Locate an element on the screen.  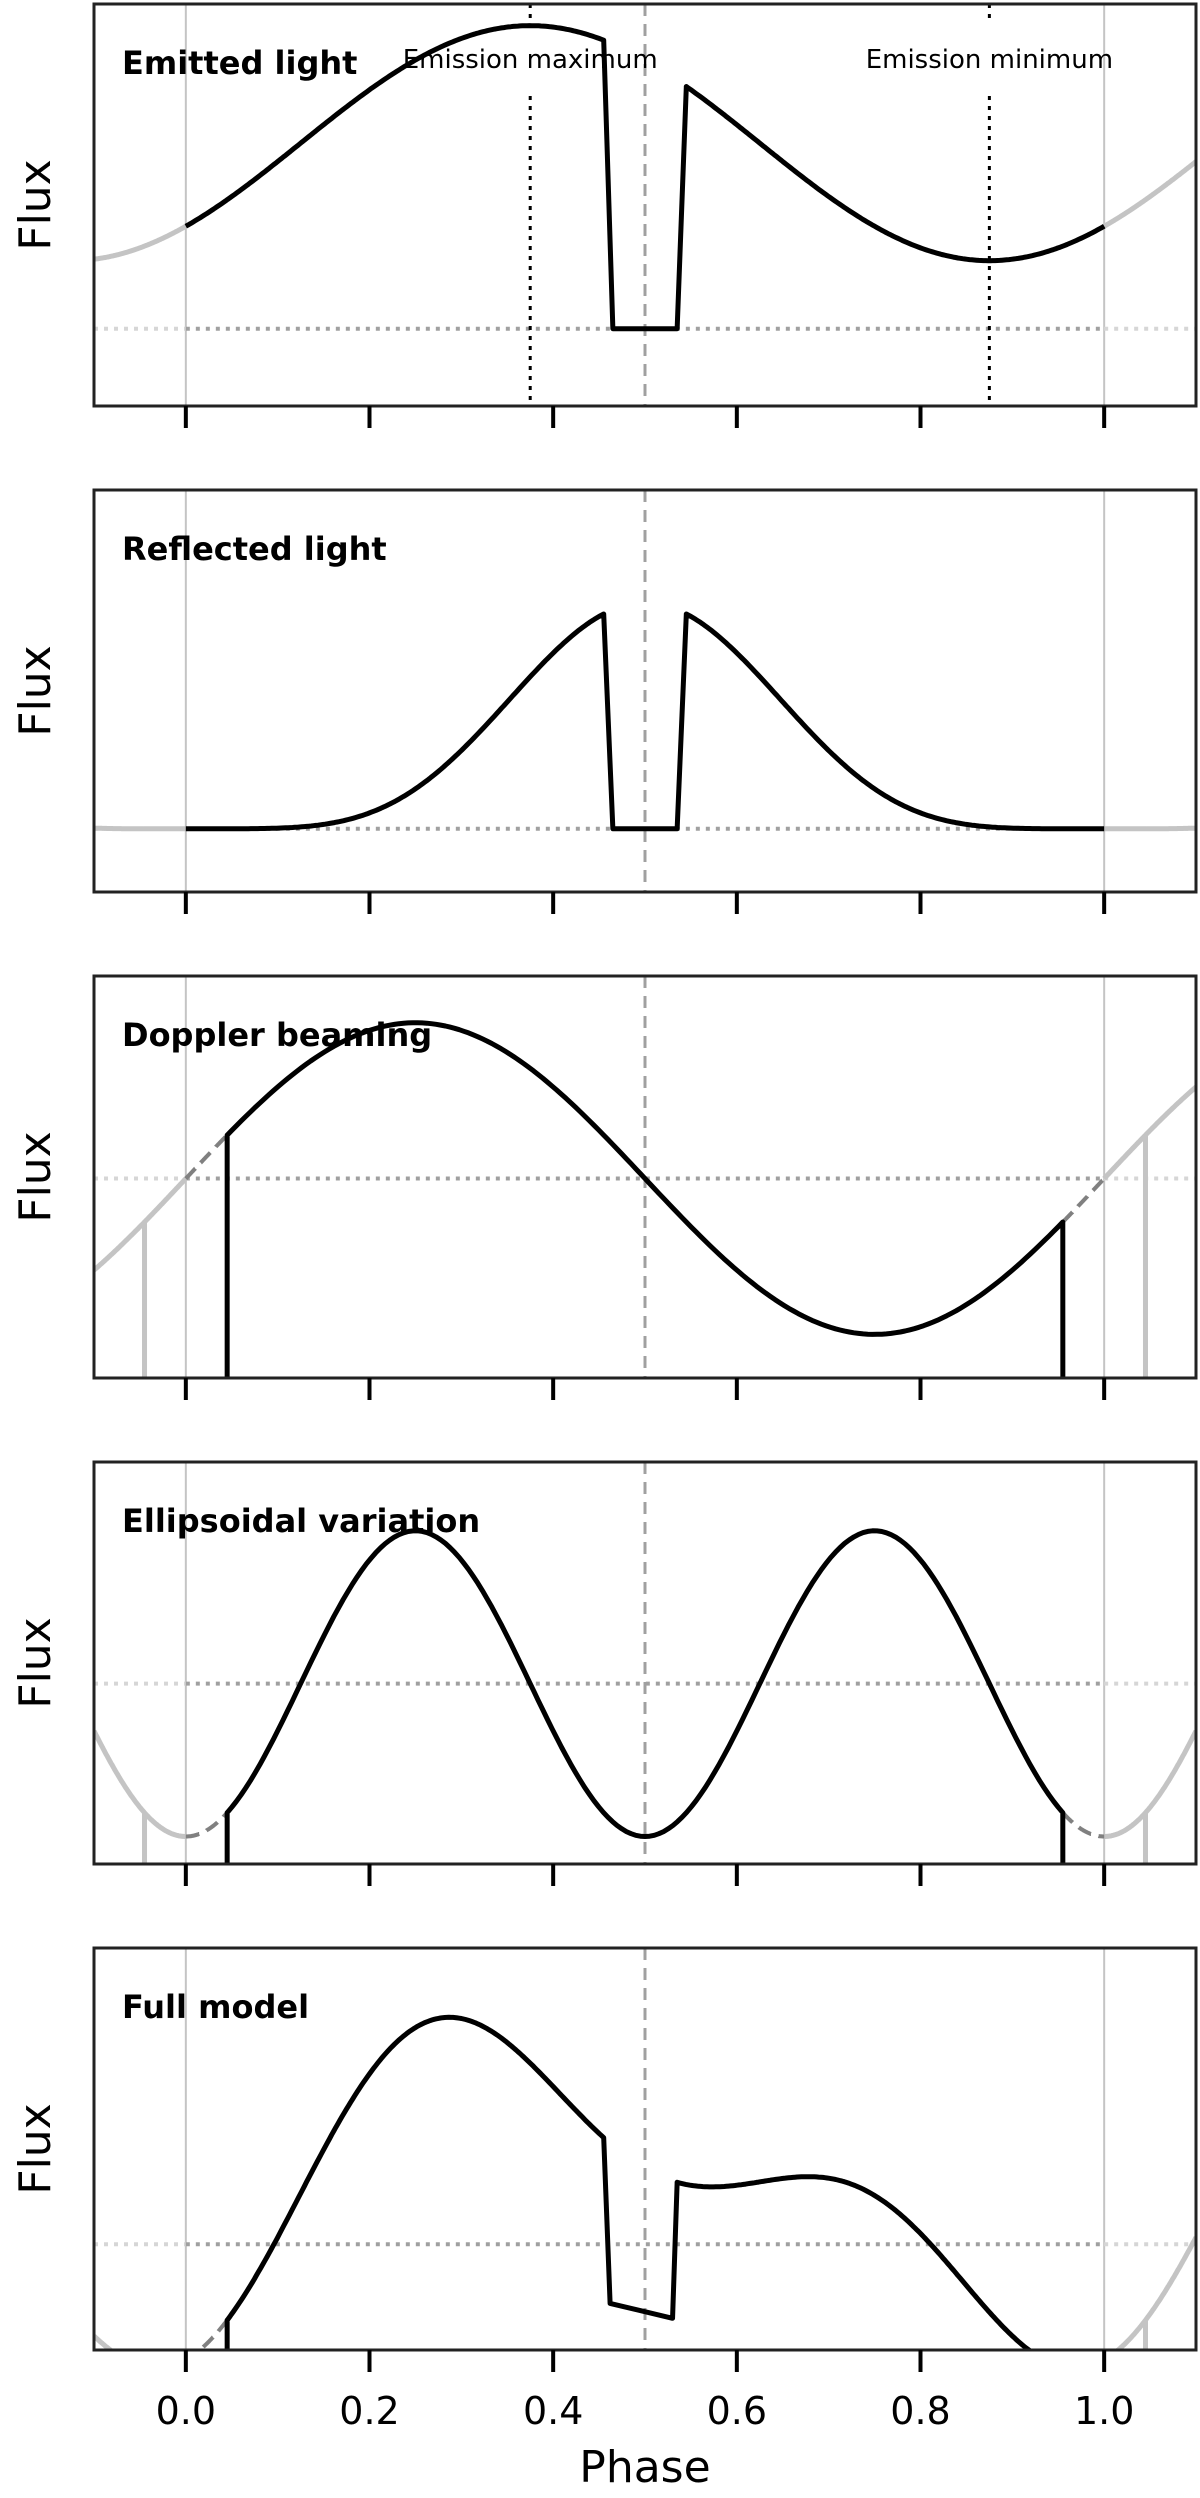
panel-title: Full model is located at coordinates (215, 2007).